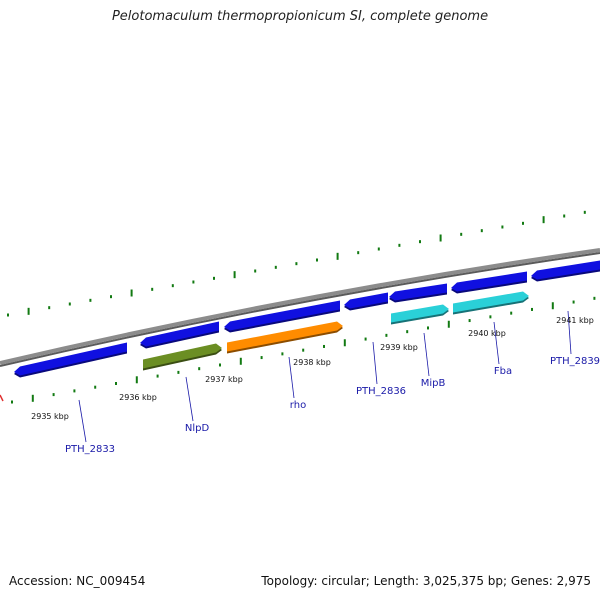 This screenshot has width=600, height=600. I want to click on kbp-label: 2941 kbp, so click(575, 320).